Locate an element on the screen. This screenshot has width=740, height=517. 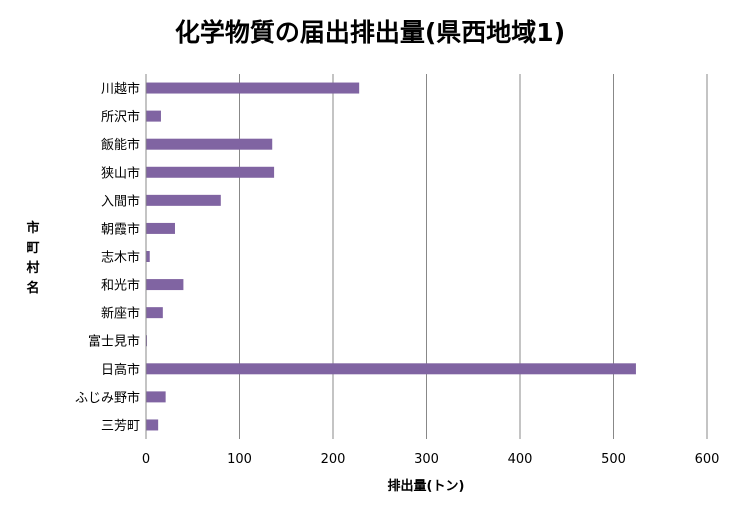
x-tick-labels: 0 100 200 300 400 500 600 is located at coordinates (431, 459).